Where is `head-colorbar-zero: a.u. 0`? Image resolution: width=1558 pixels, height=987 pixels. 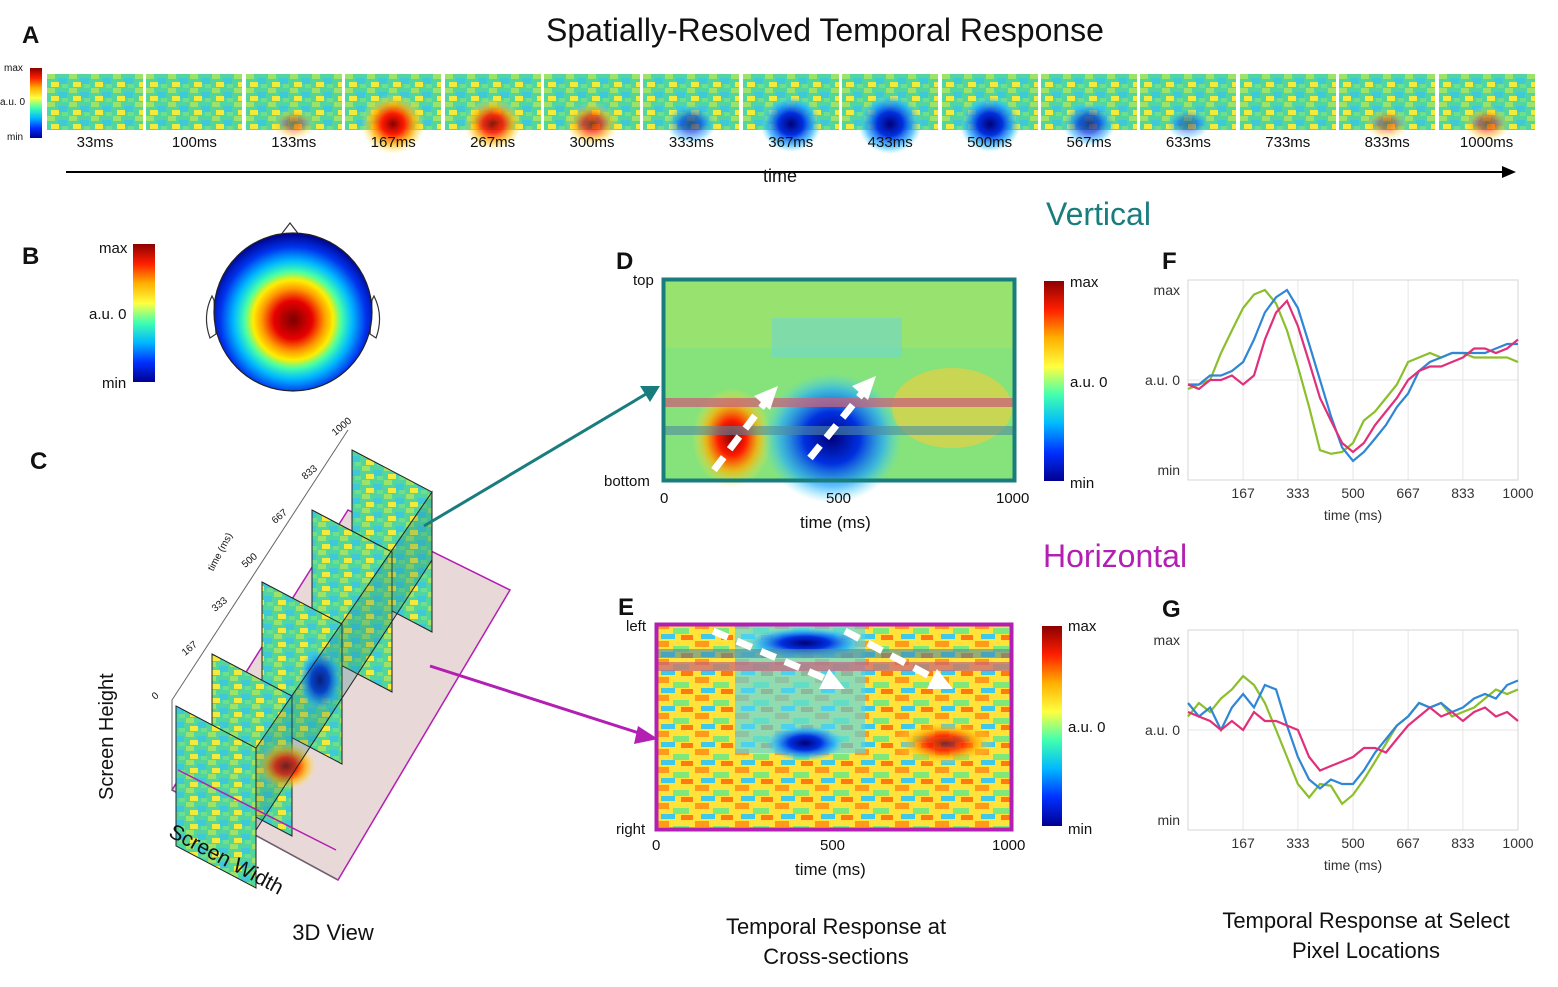 head-colorbar-zero: a.u. 0 is located at coordinates (108, 314).